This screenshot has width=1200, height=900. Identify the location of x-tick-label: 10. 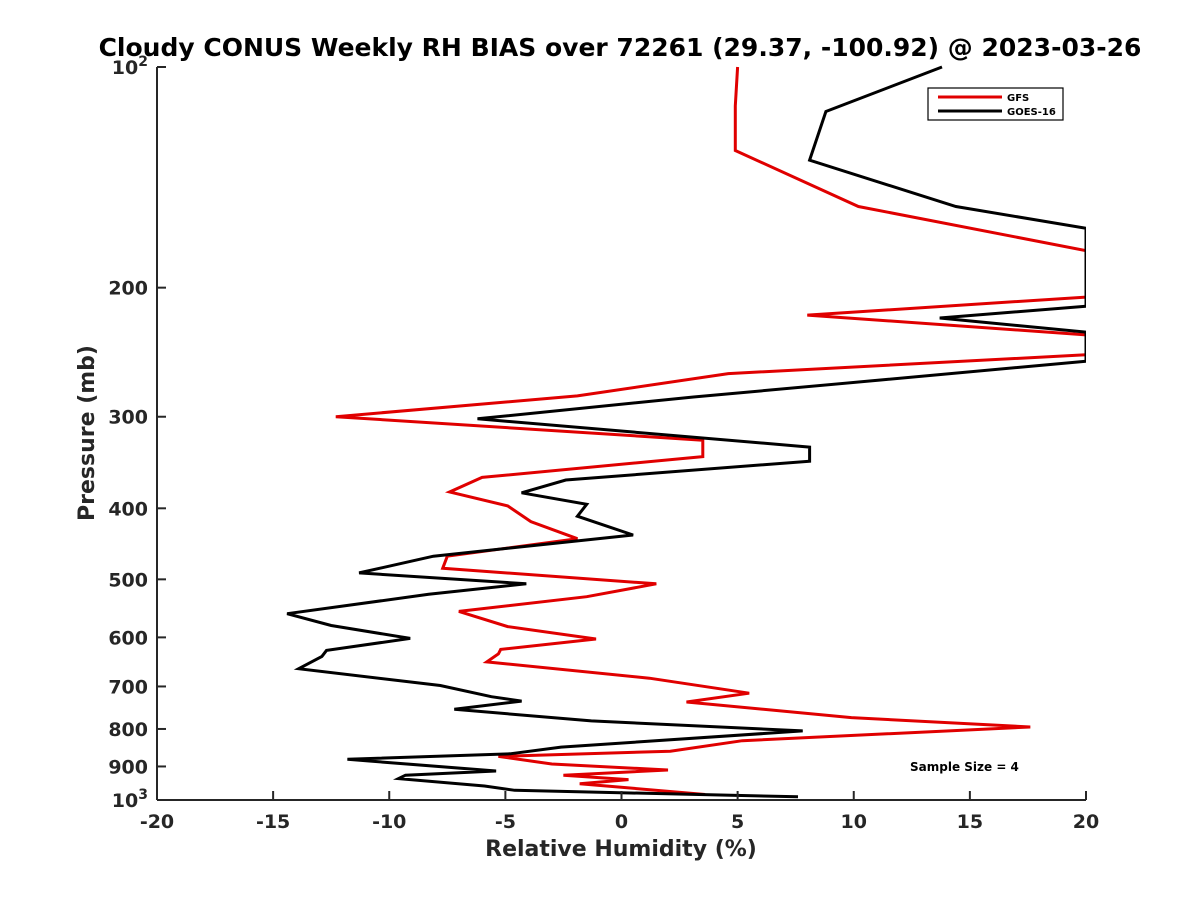
(854, 822).